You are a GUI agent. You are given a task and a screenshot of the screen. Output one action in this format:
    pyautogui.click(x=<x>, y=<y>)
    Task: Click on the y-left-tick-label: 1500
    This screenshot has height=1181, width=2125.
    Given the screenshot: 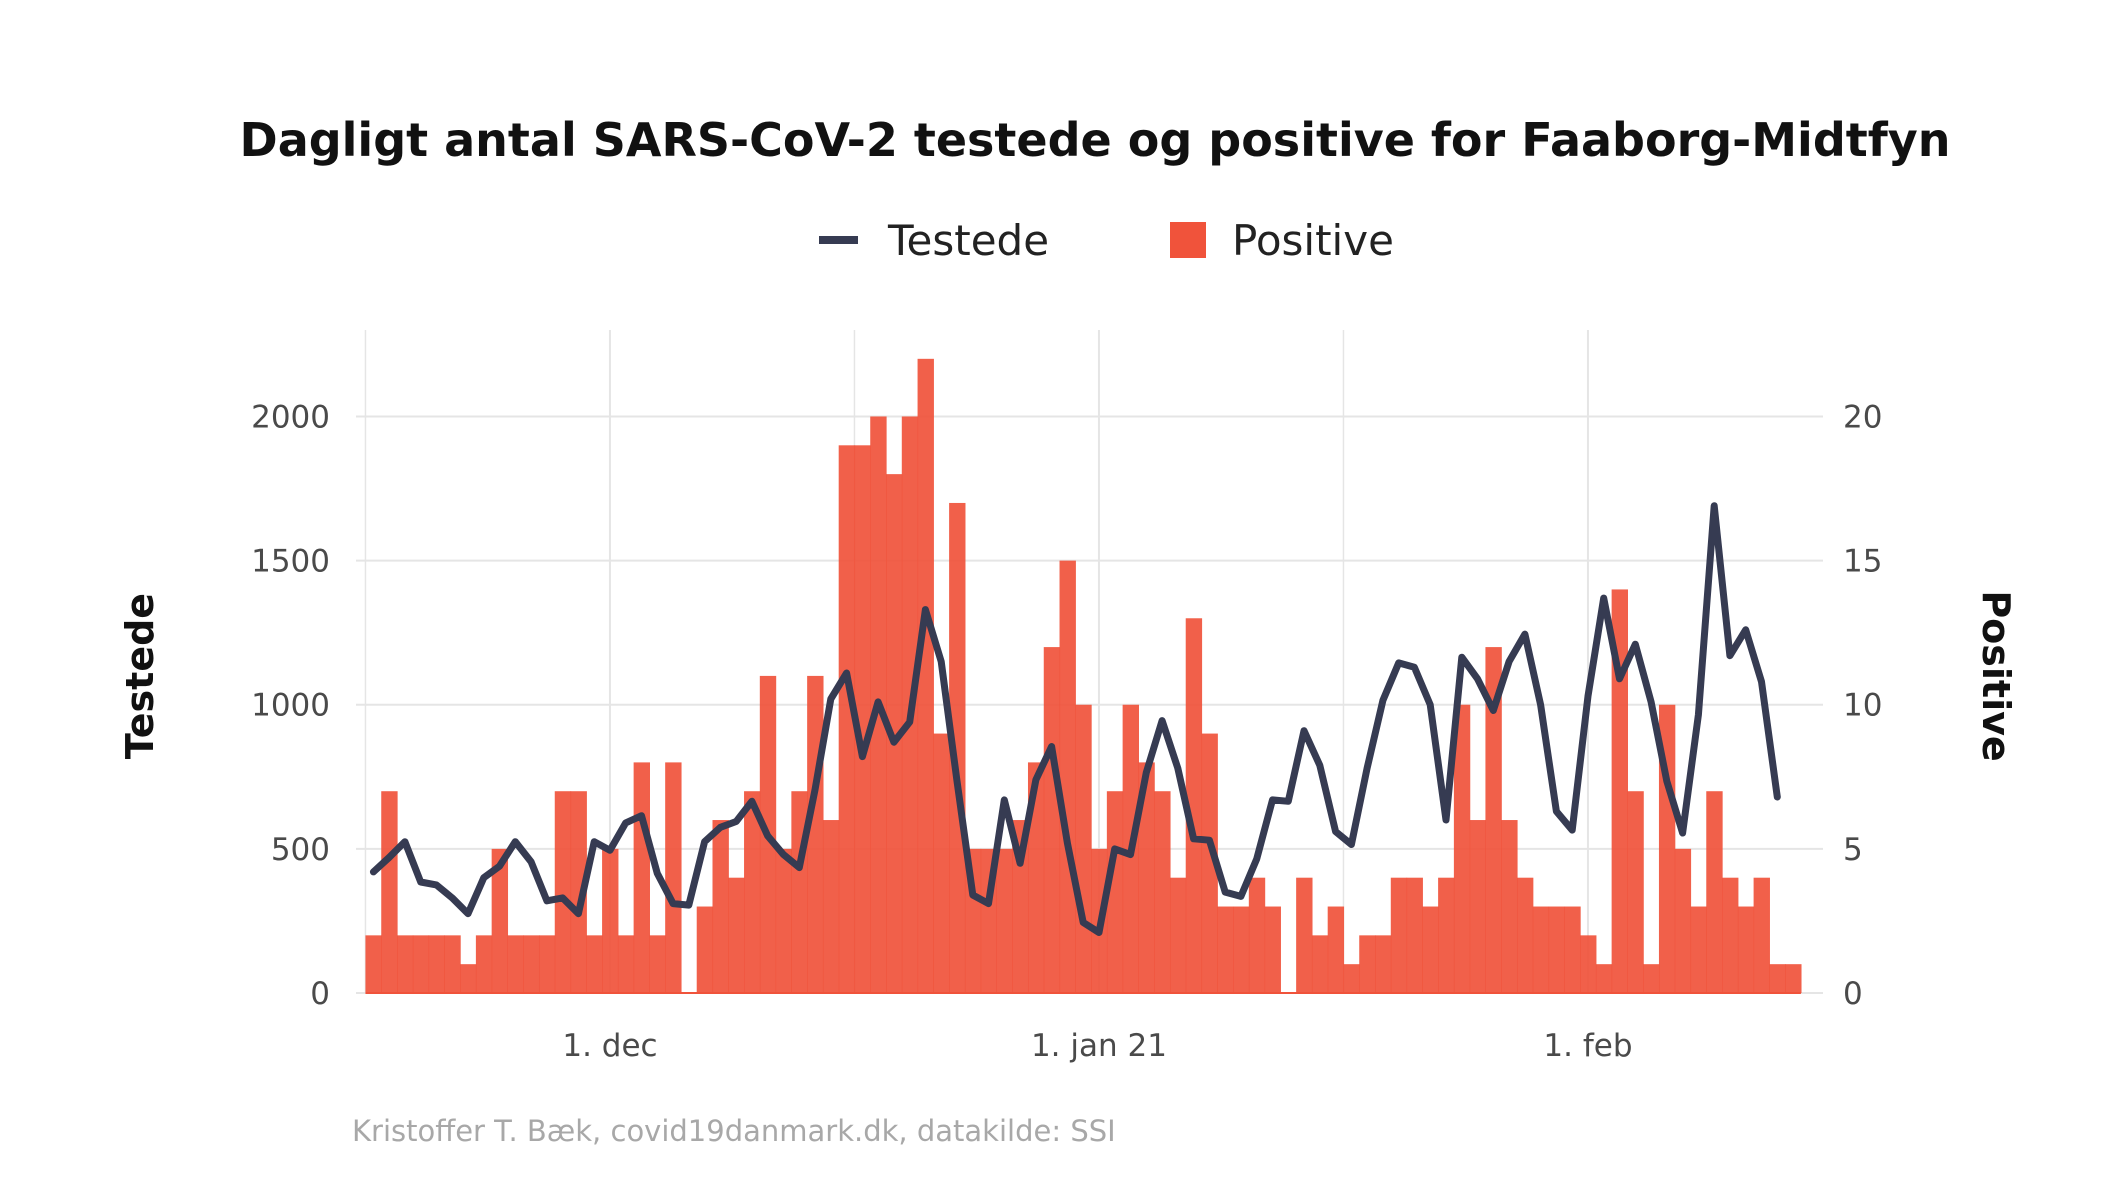 What is the action you would take?
    pyautogui.click(x=290, y=562)
    